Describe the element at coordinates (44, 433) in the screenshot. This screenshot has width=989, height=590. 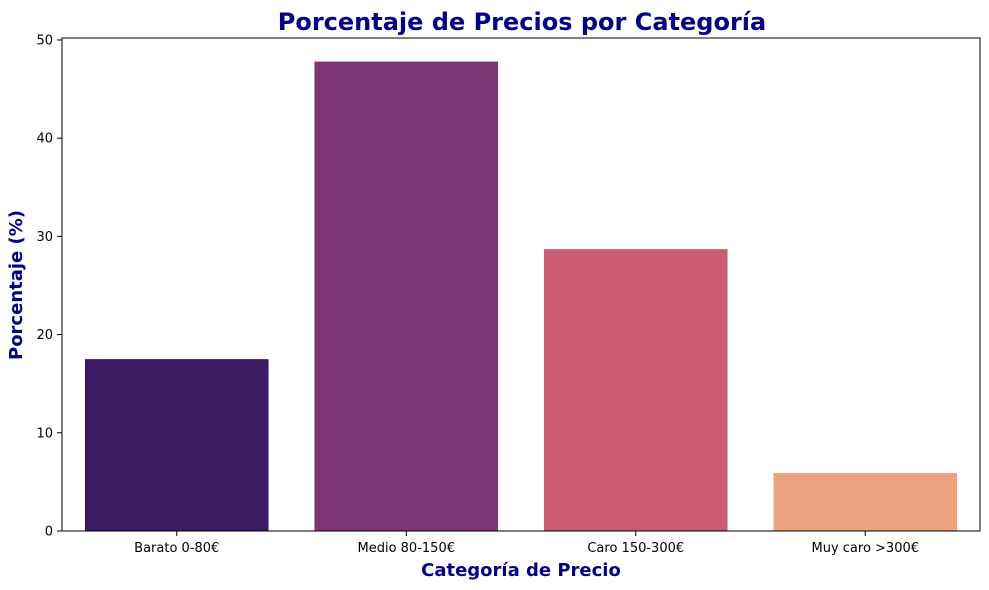
I see `y-tick-label-1: 10` at that location.